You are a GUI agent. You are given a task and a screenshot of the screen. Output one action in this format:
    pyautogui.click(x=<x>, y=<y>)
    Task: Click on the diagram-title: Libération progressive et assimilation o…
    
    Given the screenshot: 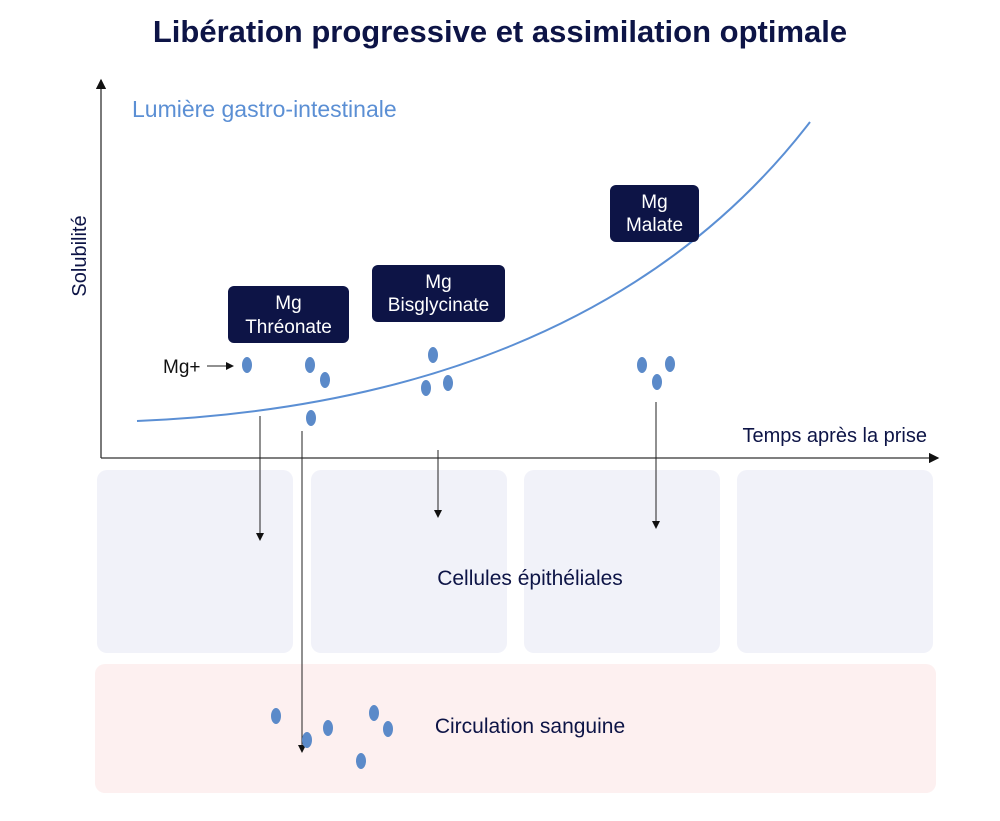 What is the action you would take?
    pyautogui.click(x=500, y=31)
    